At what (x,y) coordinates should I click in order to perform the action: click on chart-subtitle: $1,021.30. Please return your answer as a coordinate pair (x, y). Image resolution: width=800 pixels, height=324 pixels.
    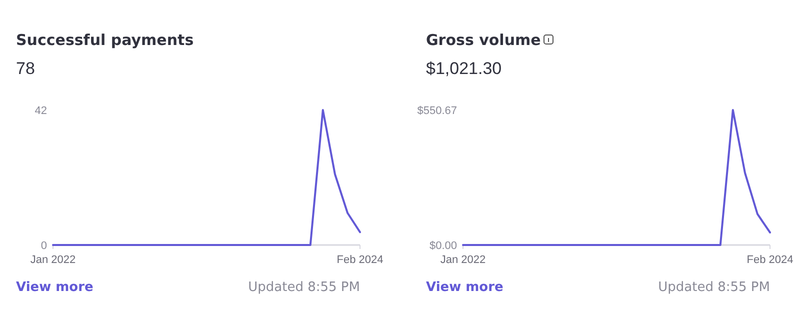
    Looking at the image, I should click on (464, 68).